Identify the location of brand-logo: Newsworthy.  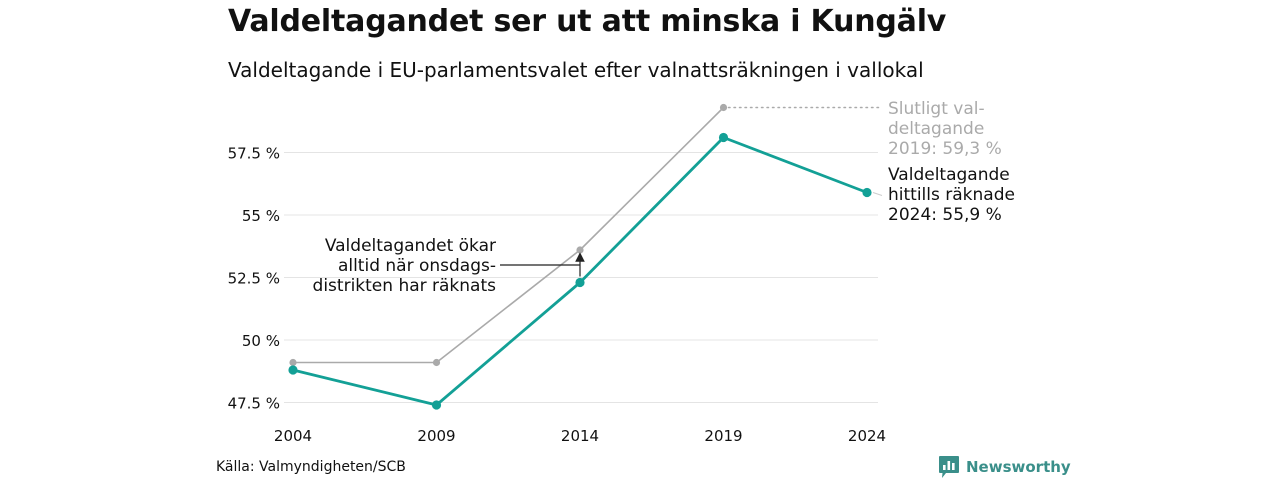
(1004, 467).